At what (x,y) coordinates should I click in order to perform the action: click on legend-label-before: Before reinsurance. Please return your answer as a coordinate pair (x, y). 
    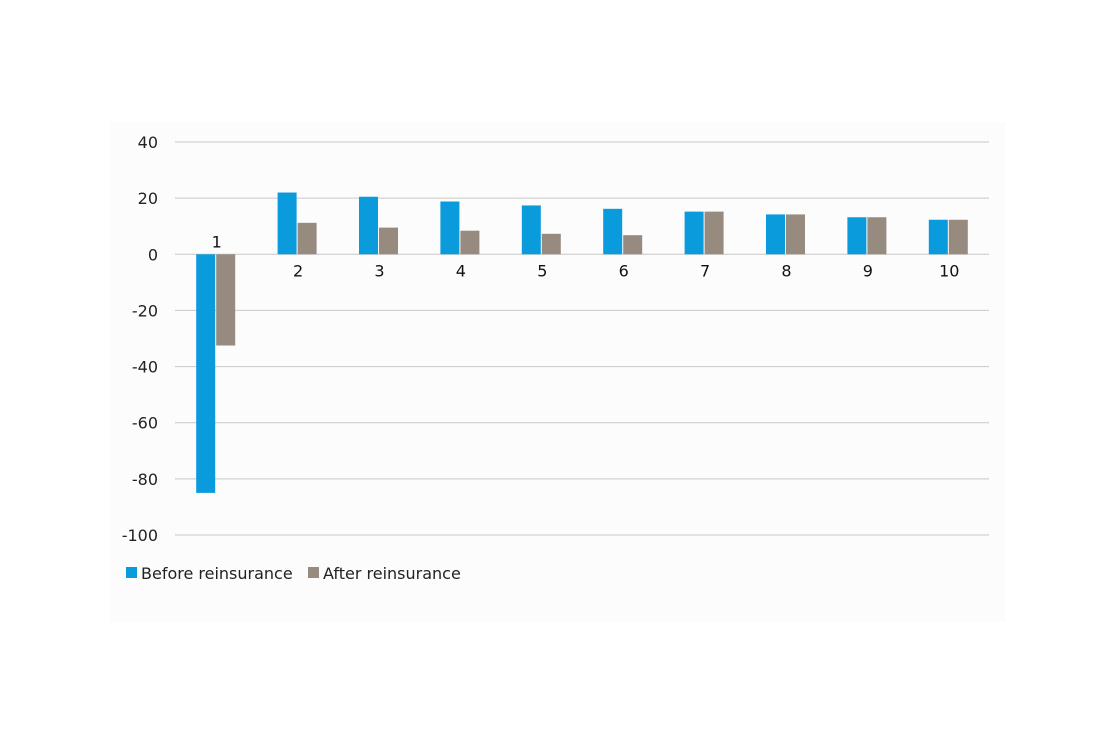
    Looking at the image, I should click on (217, 573).